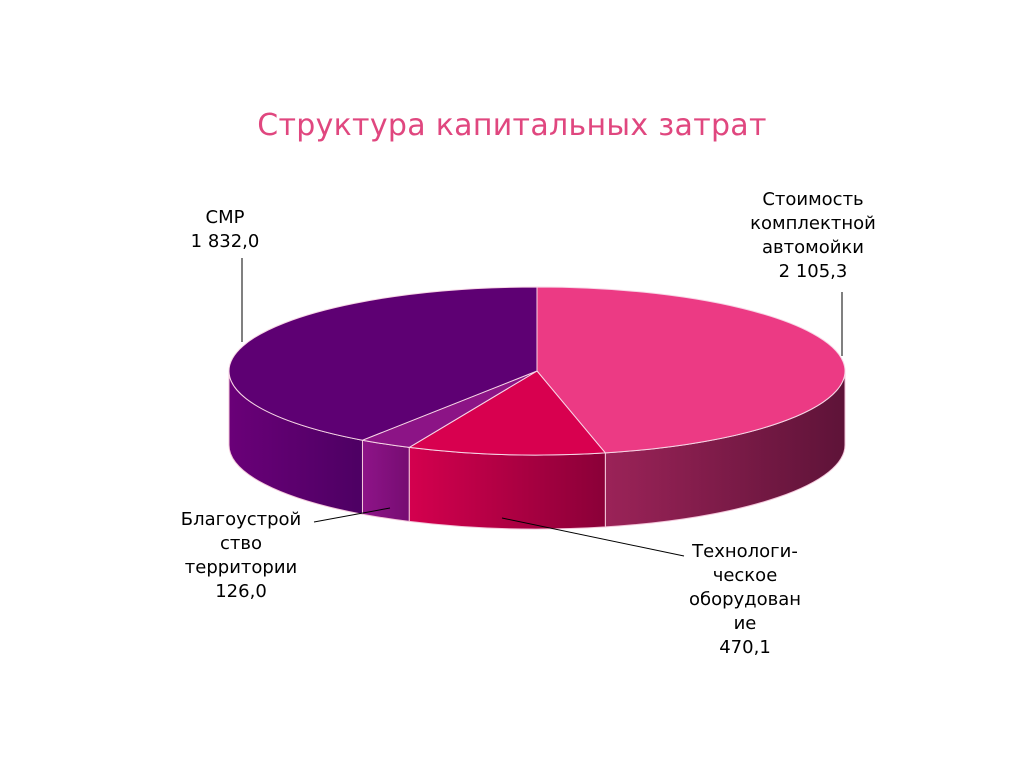 This screenshot has height=768, width=1024. I want to click on data-label: Благоустрой ство территории 126,0, so click(241, 556).